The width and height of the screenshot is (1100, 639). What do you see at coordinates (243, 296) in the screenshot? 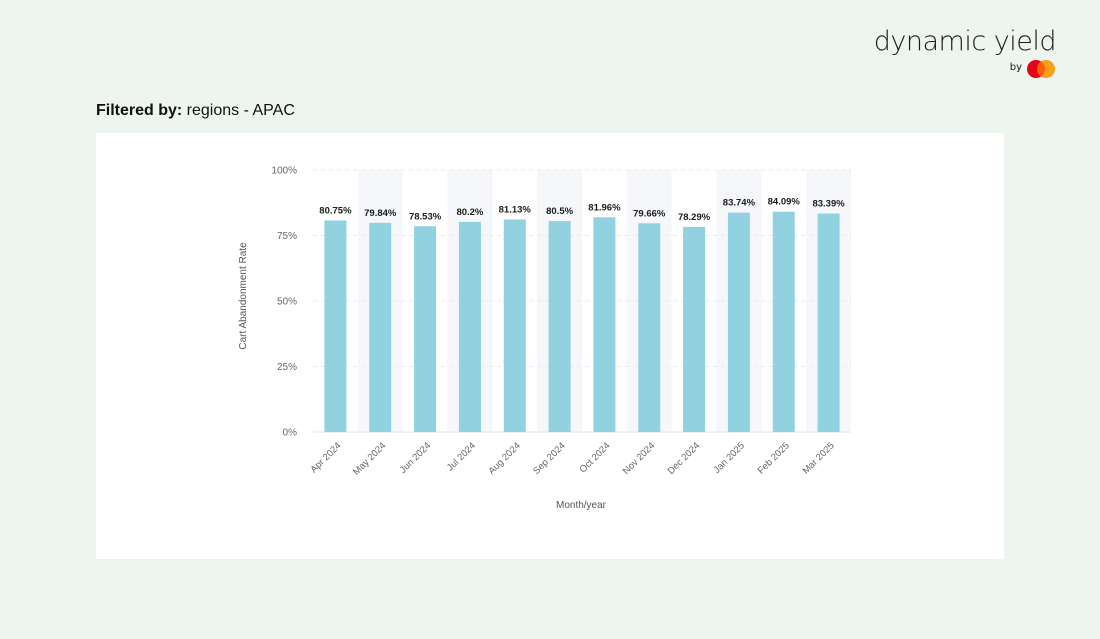
I see `y-axis-label: Cart Abandonment Rate` at bounding box center [243, 296].